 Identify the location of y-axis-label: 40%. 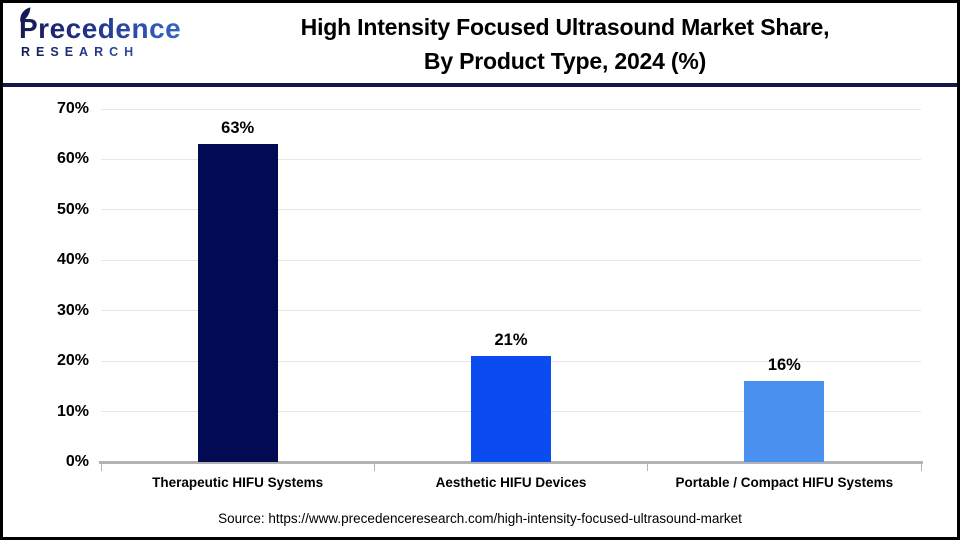
(72, 260).